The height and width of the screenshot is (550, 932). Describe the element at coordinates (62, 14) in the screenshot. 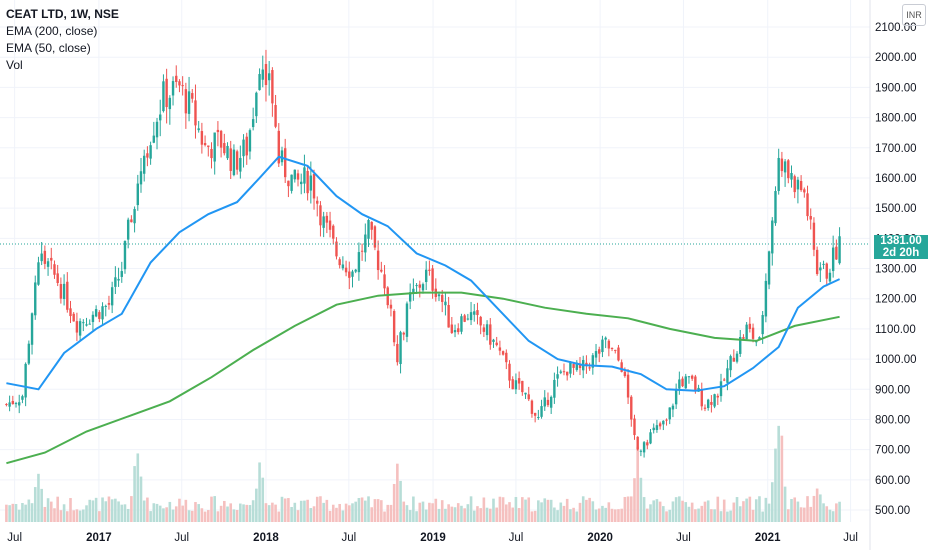

I see `legend-title: CEAT LTD, 1W, NSE` at that location.